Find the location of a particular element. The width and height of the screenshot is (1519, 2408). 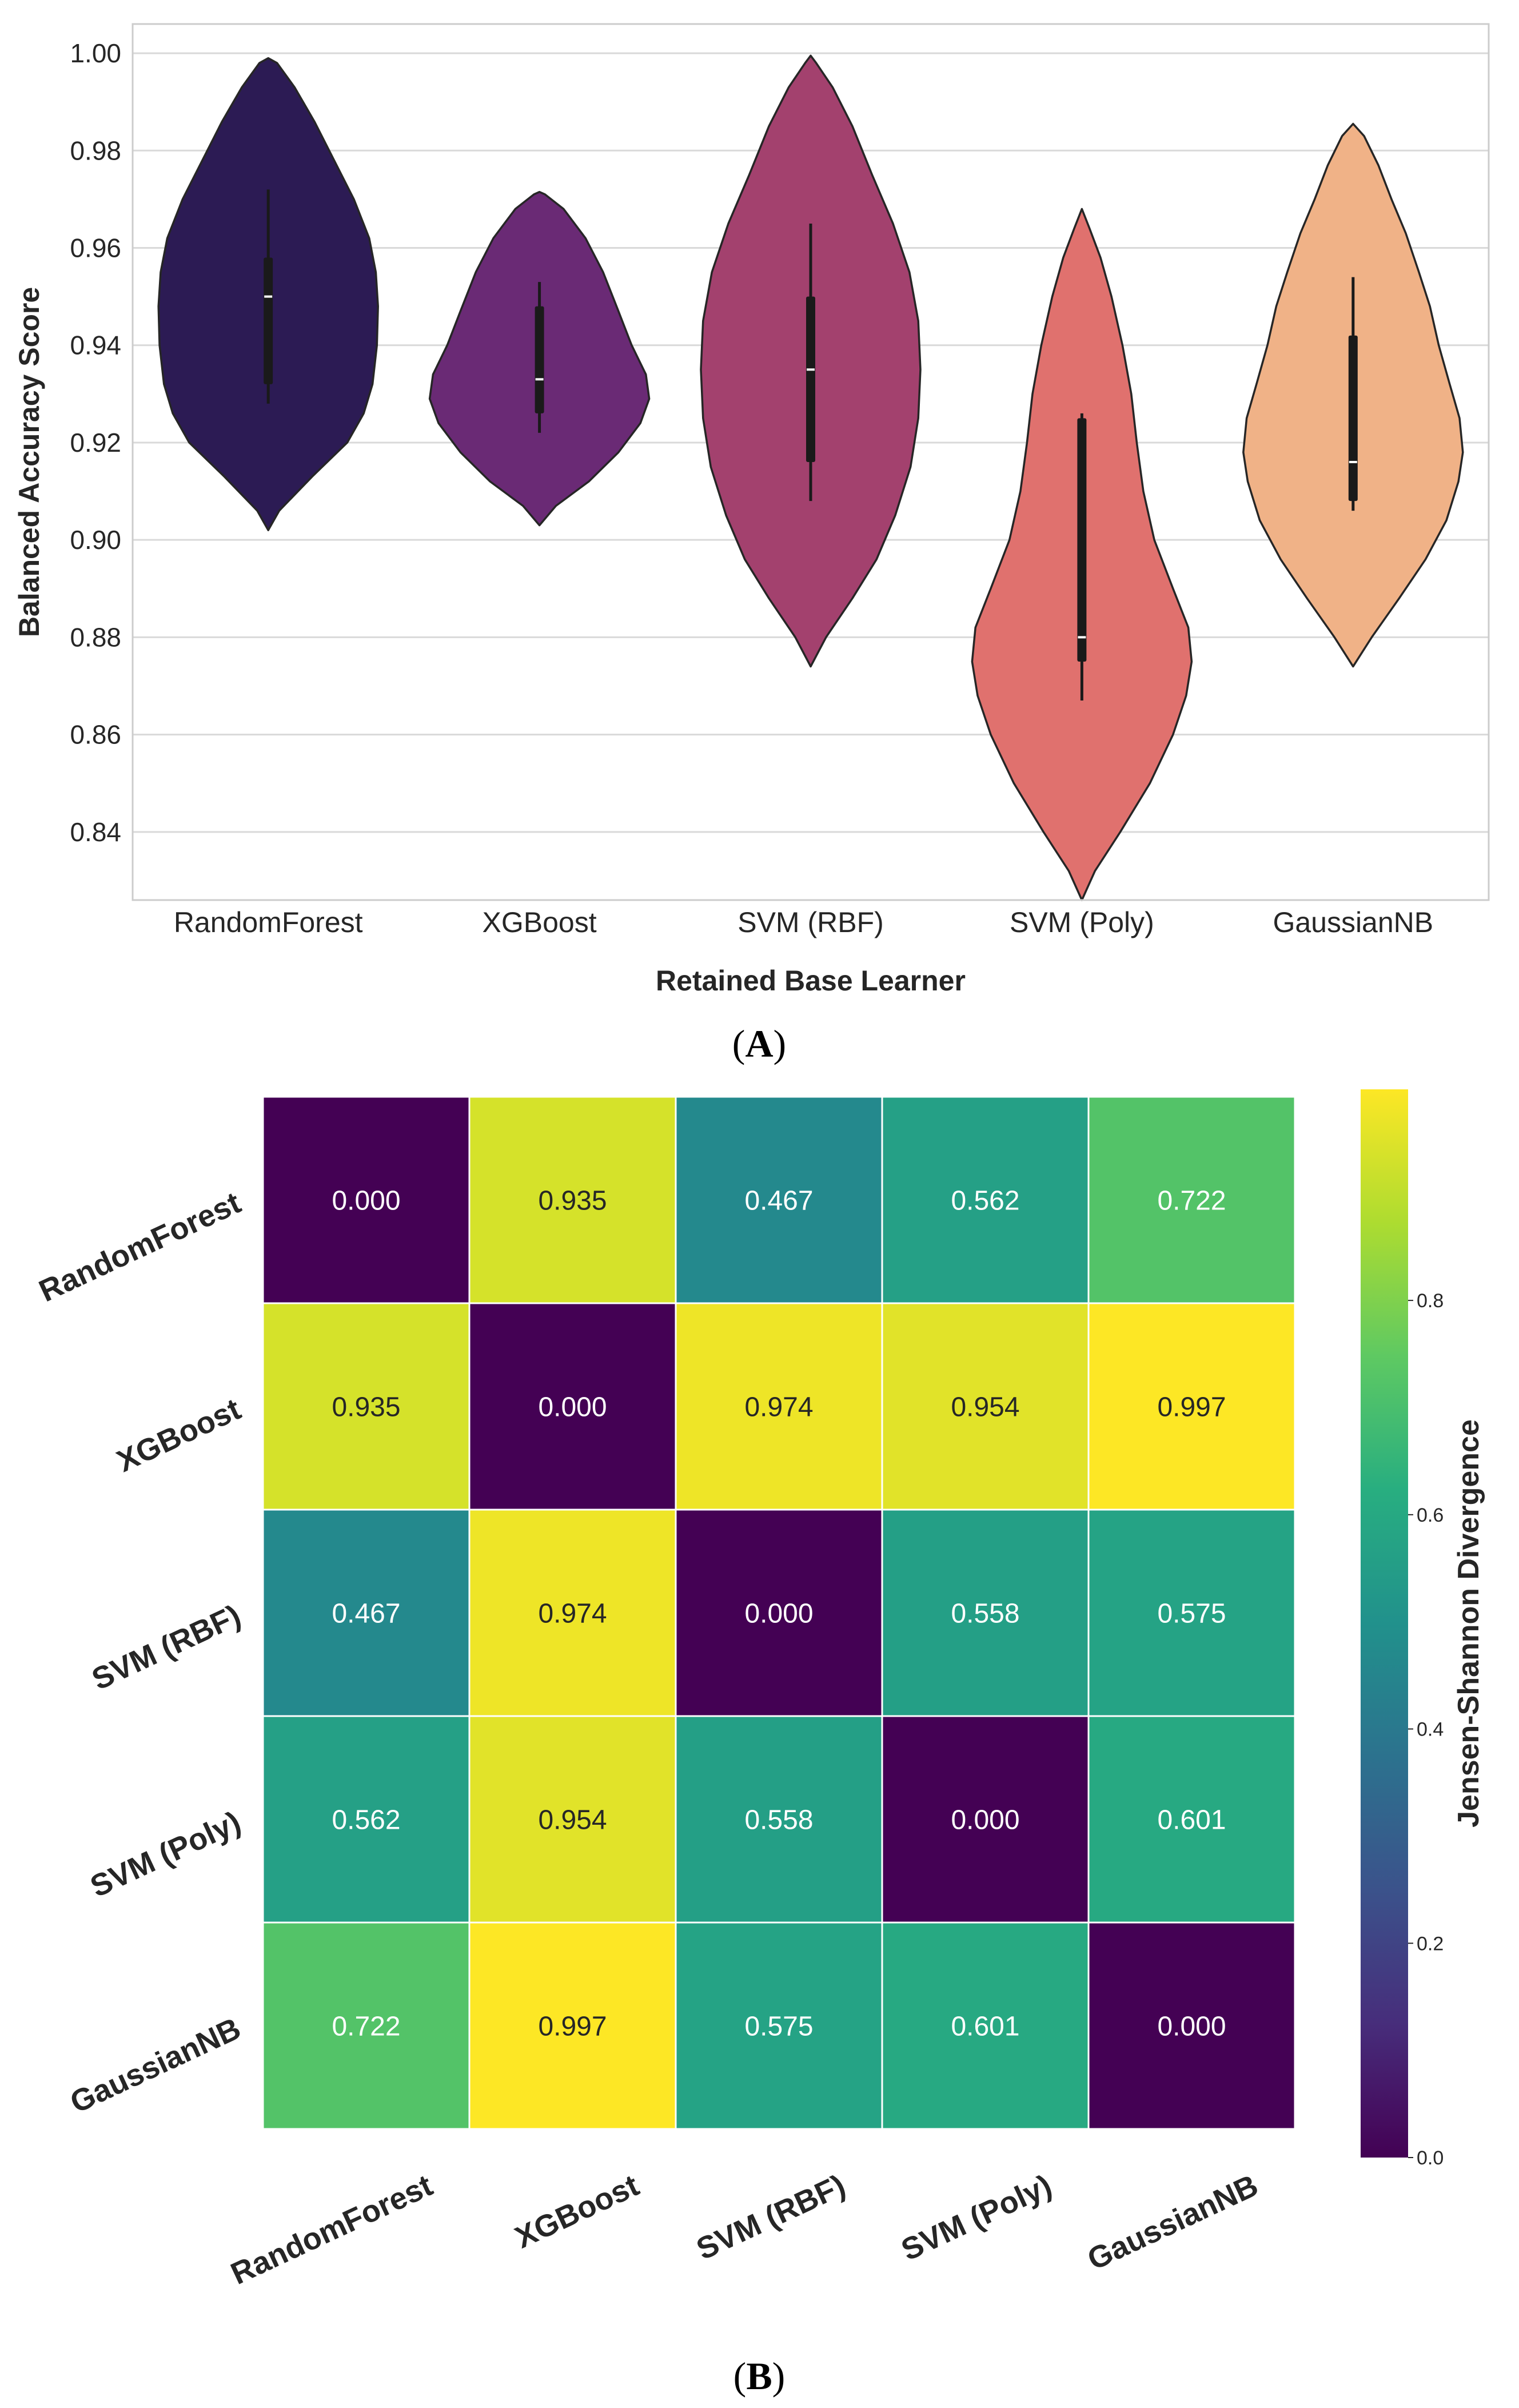

y-tick-label: 0.94 is located at coordinates (96, 345).